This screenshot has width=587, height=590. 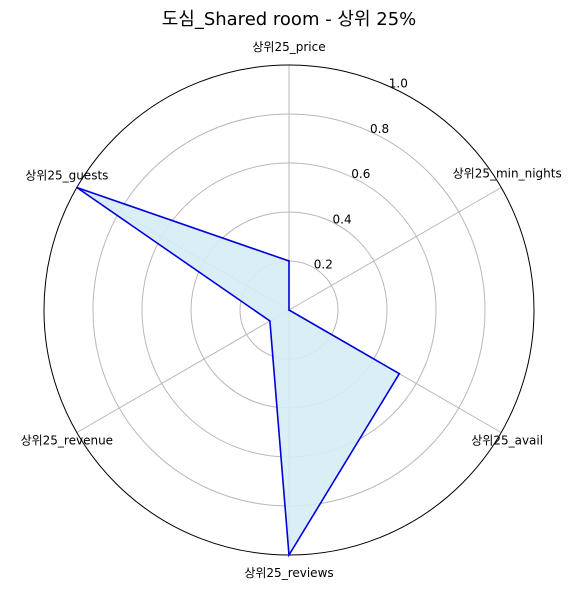 I want to click on axis-label-5: 상위25_guests, so click(x=66, y=176).